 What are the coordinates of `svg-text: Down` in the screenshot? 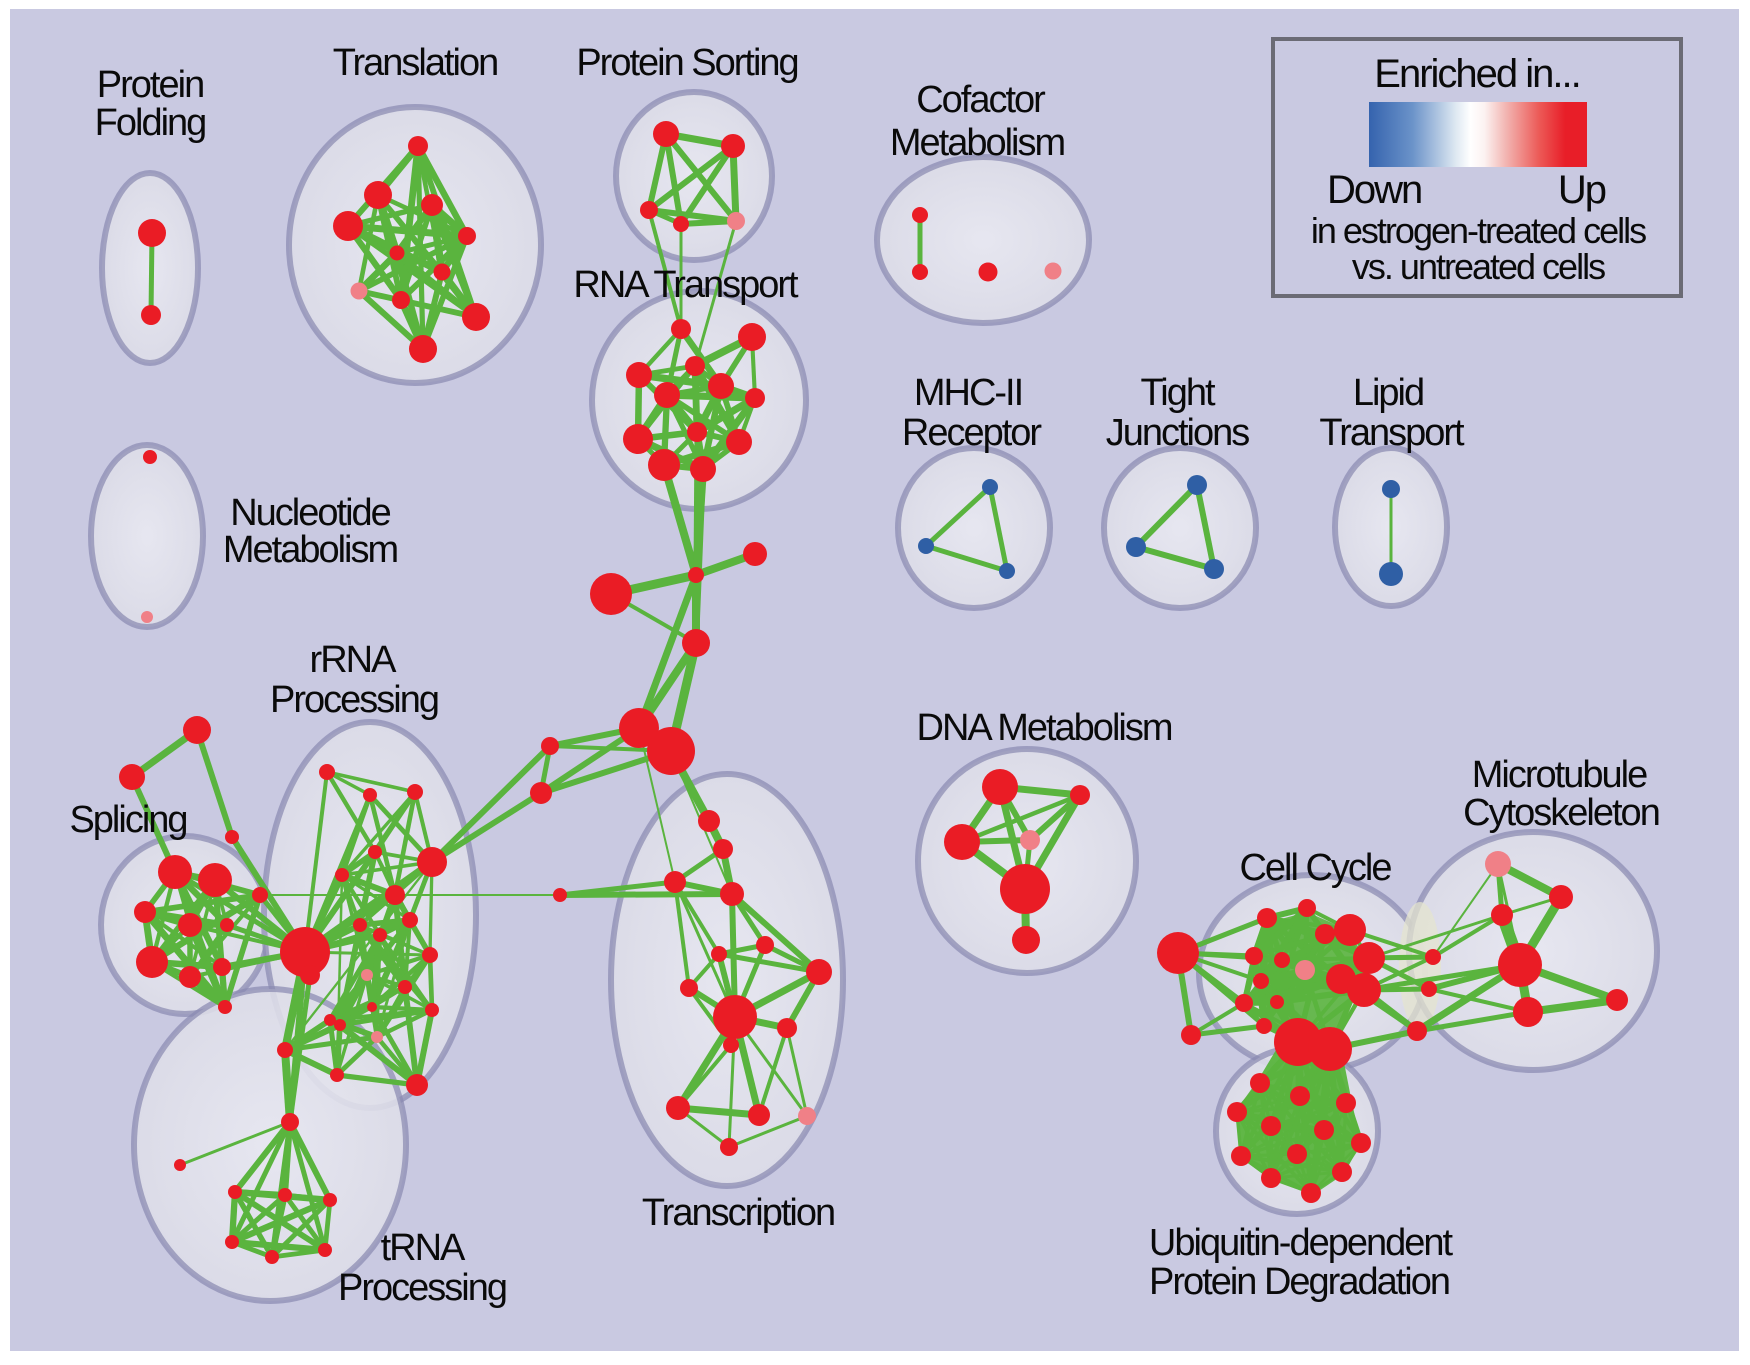 It's located at (1374, 190).